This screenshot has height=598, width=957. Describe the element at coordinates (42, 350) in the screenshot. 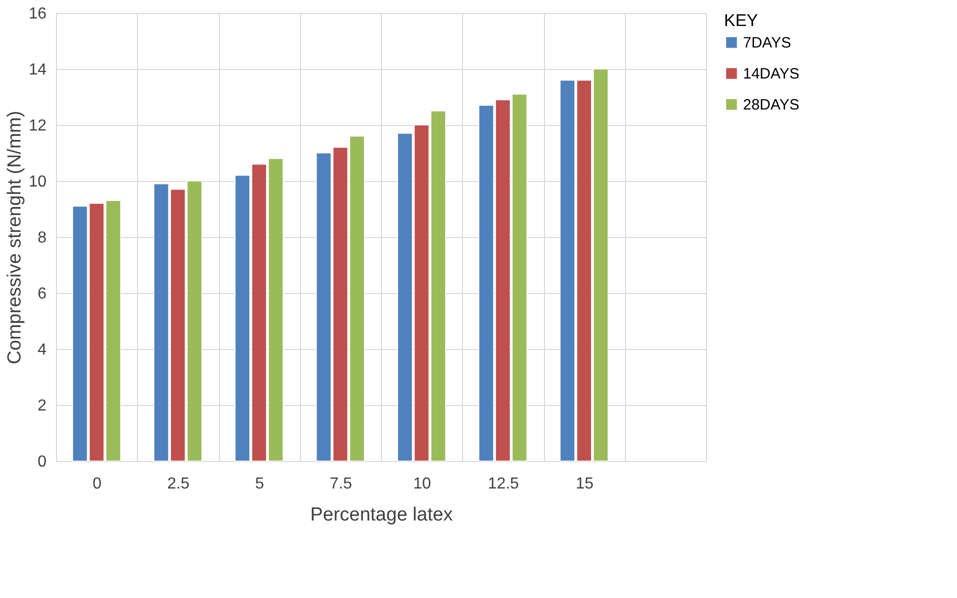

I see `y-tick-label: 4` at that location.